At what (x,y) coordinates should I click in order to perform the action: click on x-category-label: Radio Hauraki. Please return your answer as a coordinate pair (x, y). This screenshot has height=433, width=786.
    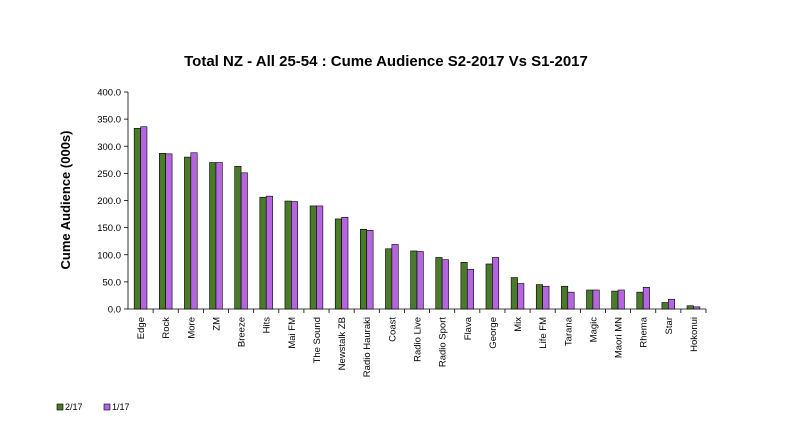
    Looking at the image, I should click on (367, 347).